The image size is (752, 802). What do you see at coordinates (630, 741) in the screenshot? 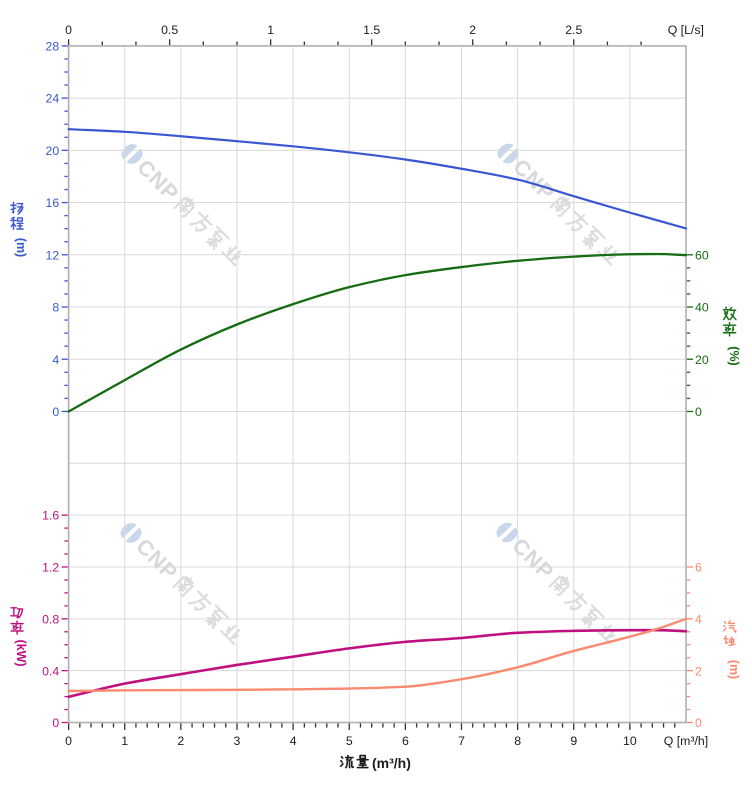
I see `svg-text: 10` at bounding box center [630, 741].